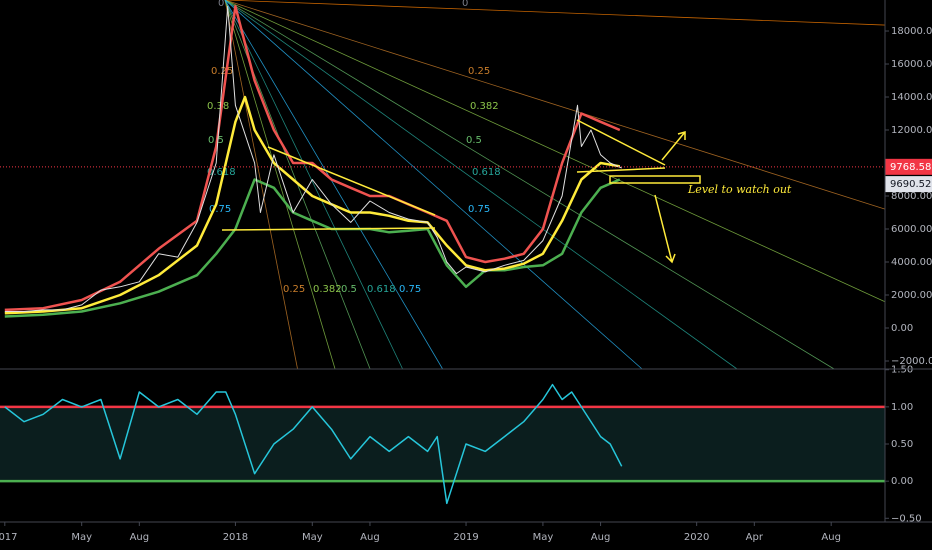 The width and height of the screenshot is (932, 550). I want to click on y-tick-label: 1.00, so click(902, 407).